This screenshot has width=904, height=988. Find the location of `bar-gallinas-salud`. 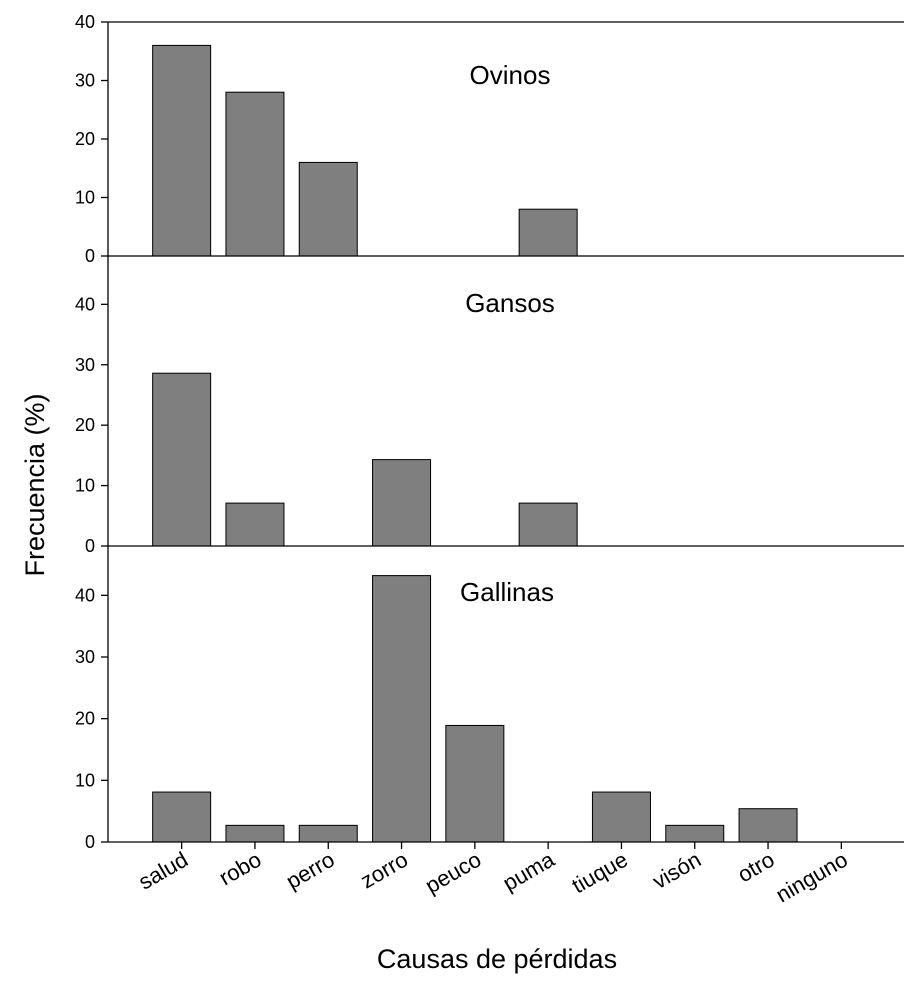

bar-gallinas-salud is located at coordinates (182, 817).